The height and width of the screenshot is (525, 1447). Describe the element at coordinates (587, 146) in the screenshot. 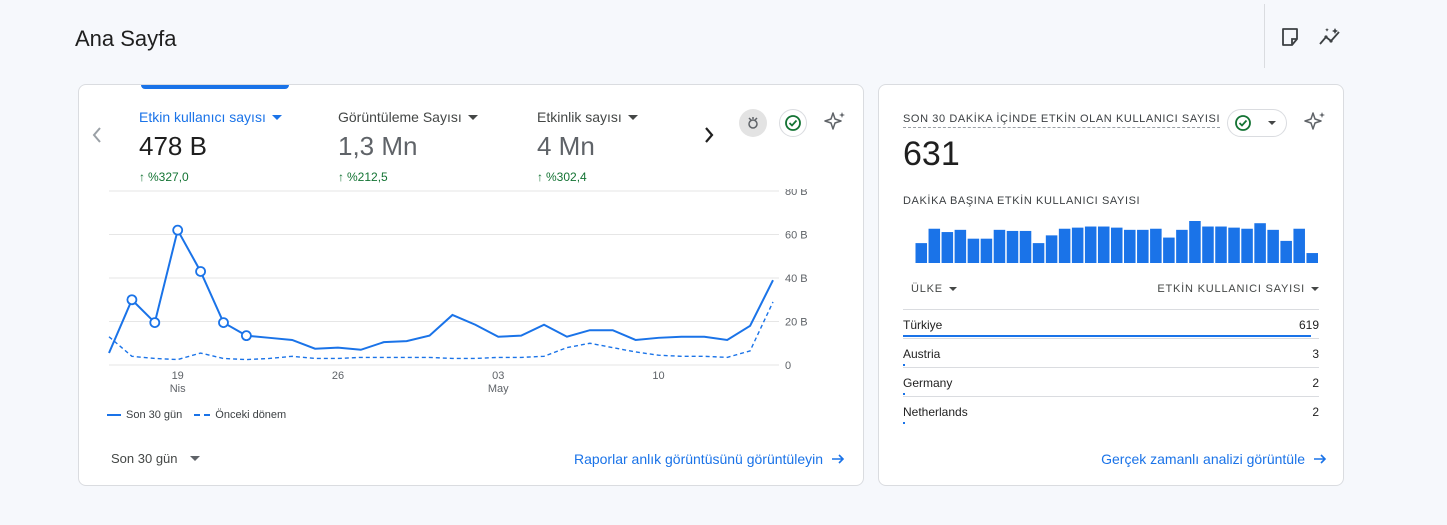

I see `metric-events: Etkinlik sayısı 4 Mn ↑ %302,4` at that location.